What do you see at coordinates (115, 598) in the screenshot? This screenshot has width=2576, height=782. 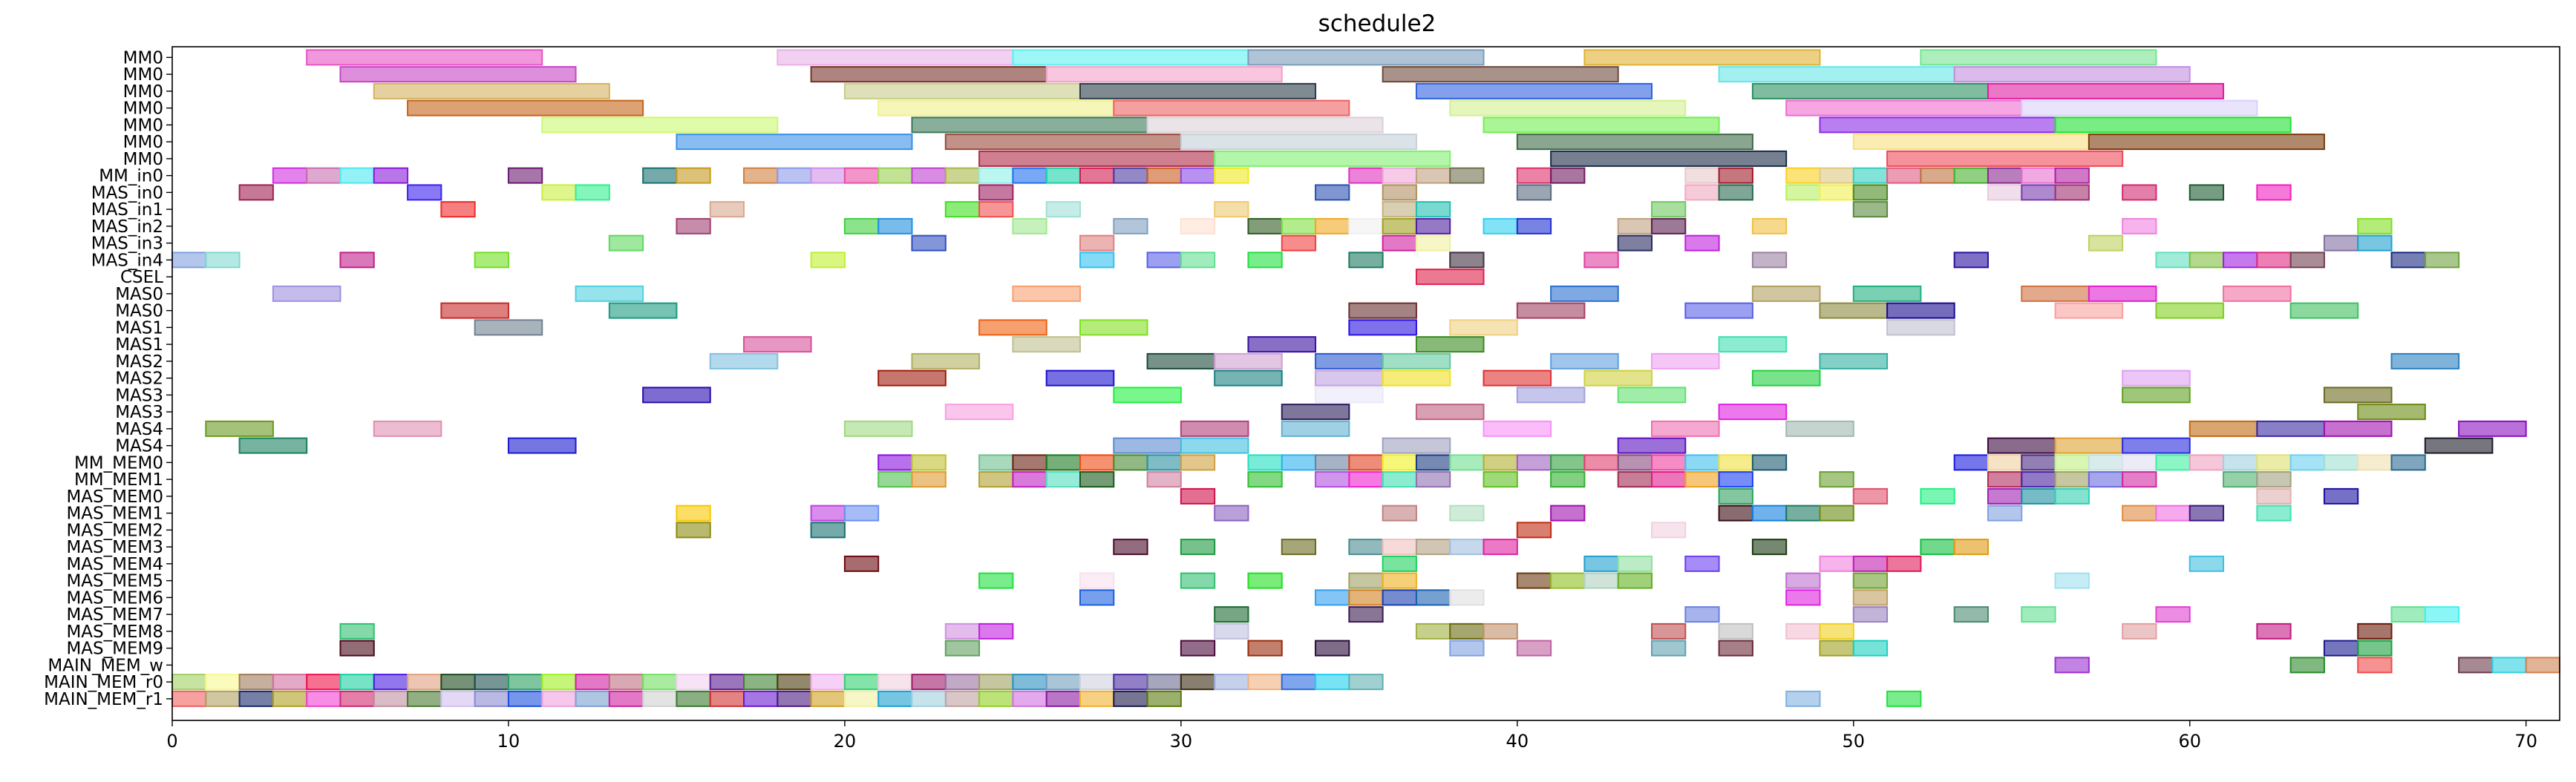 I see `y-tick-label: MAS_MEM6` at bounding box center [115, 598].